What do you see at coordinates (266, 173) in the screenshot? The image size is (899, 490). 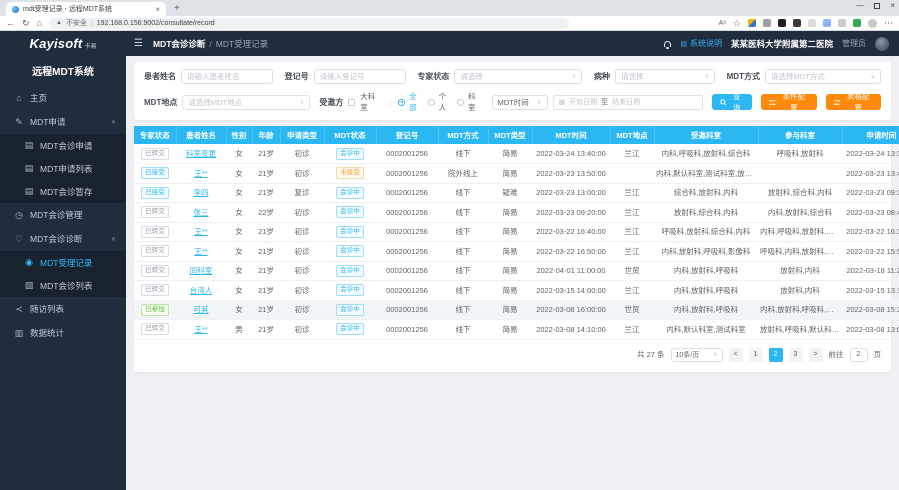 I see `cell-age: 21岁` at bounding box center [266, 173].